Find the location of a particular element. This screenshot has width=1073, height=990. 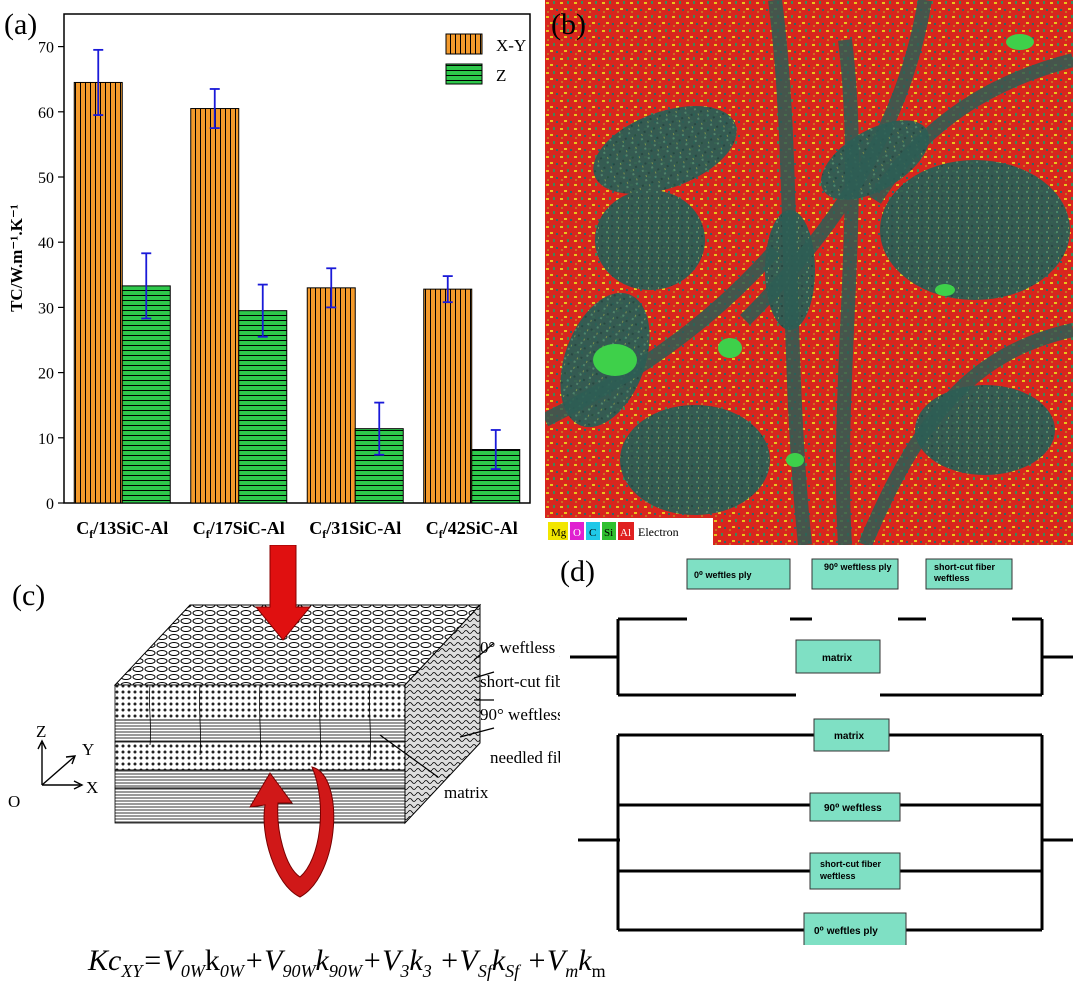

legend-mg is located at coordinates (558, 531).